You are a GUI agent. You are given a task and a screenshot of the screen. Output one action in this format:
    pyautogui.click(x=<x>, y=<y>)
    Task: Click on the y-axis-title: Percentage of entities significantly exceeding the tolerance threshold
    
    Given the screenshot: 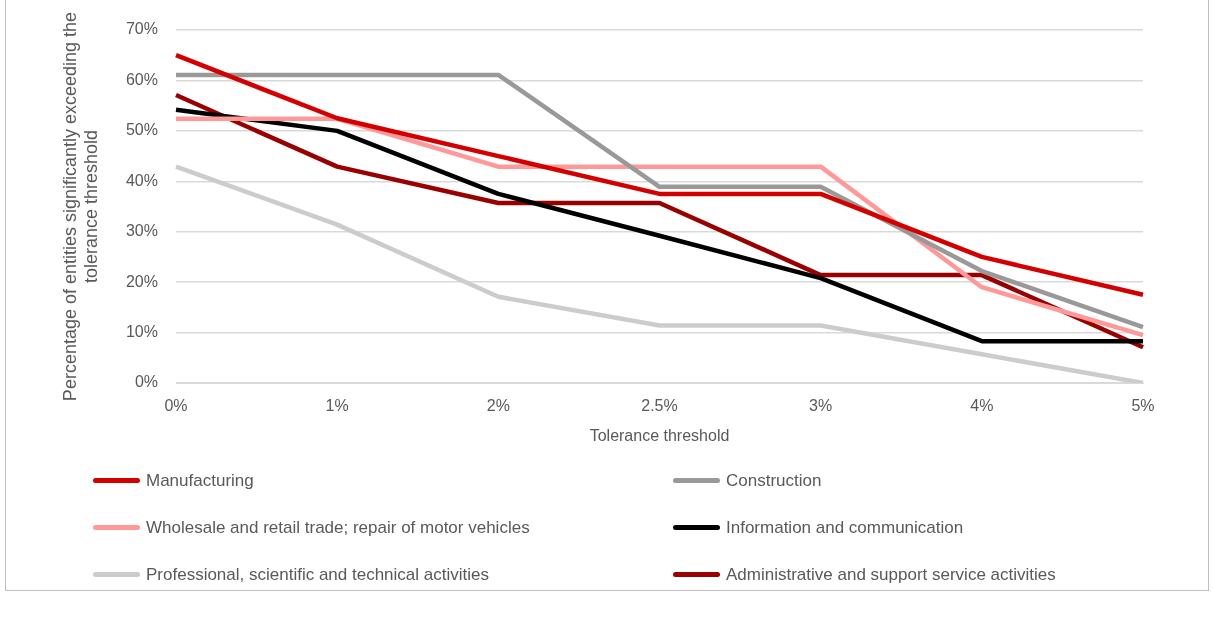 What is the action you would take?
    pyautogui.click(x=80, y=206)
    